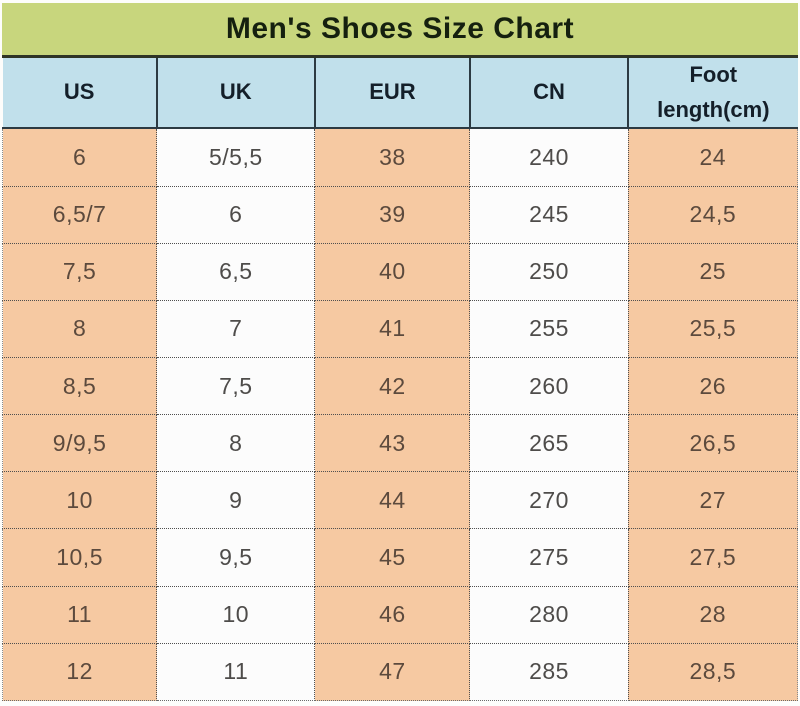  Describe the element at coordinates (392, 157) in the screenshot. I see `size-cell: 38` at that location.